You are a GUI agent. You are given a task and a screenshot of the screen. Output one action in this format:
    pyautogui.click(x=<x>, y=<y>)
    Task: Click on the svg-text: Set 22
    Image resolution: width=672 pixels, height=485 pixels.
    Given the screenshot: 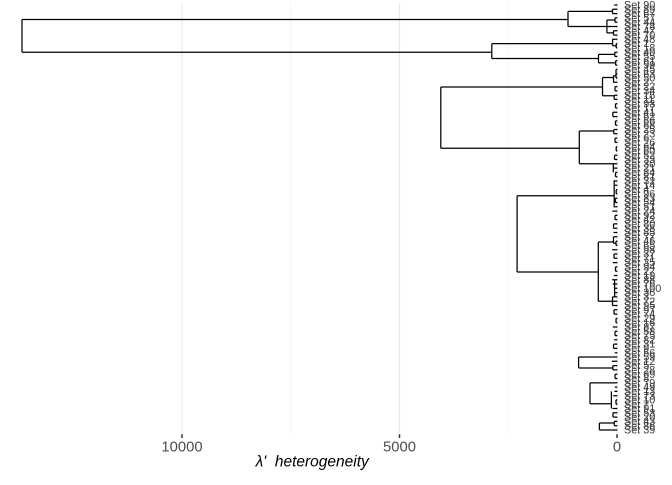 What is the action you would take?
    pyautogui.click(x=639, y=87)
    